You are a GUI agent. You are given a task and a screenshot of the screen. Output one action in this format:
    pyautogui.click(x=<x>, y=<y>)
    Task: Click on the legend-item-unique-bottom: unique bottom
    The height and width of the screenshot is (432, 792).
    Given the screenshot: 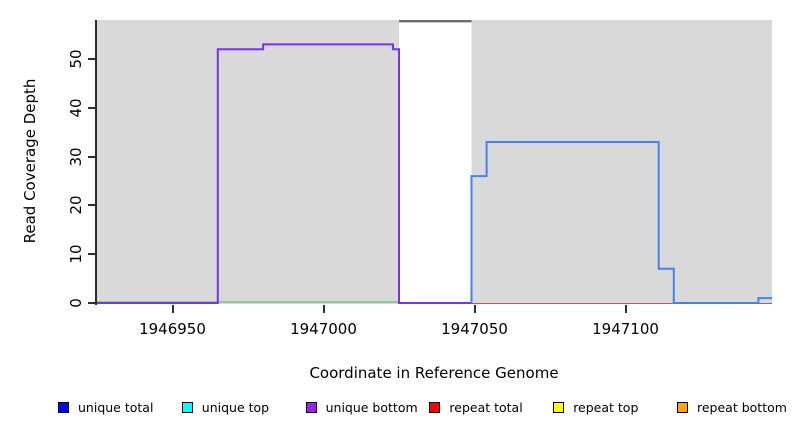 What is the action you would take?
    pyautogui.click(x=361, y=407)
    